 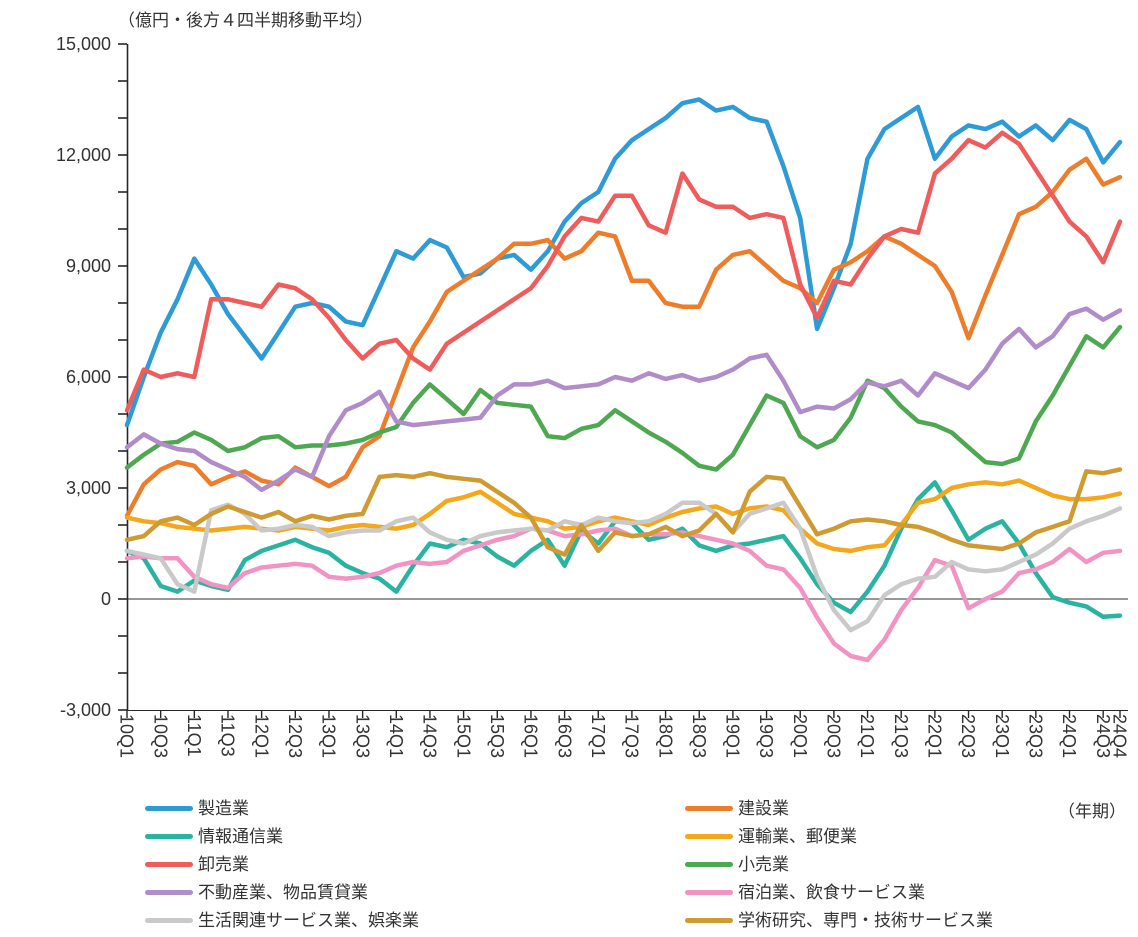 I want to click on x-axis-label: 11Q3, so click(x=228, y=735).